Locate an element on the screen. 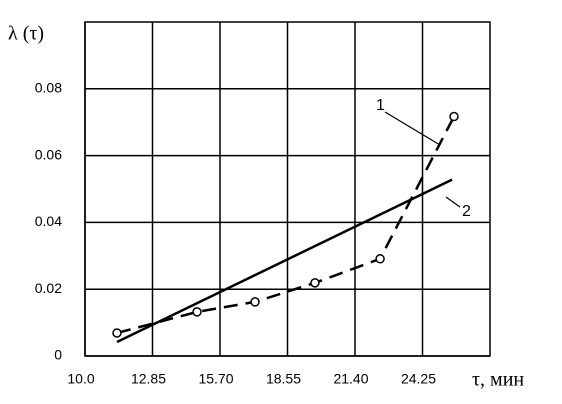  y-tick-label: 0.02 is located at coordinates (48, 288).